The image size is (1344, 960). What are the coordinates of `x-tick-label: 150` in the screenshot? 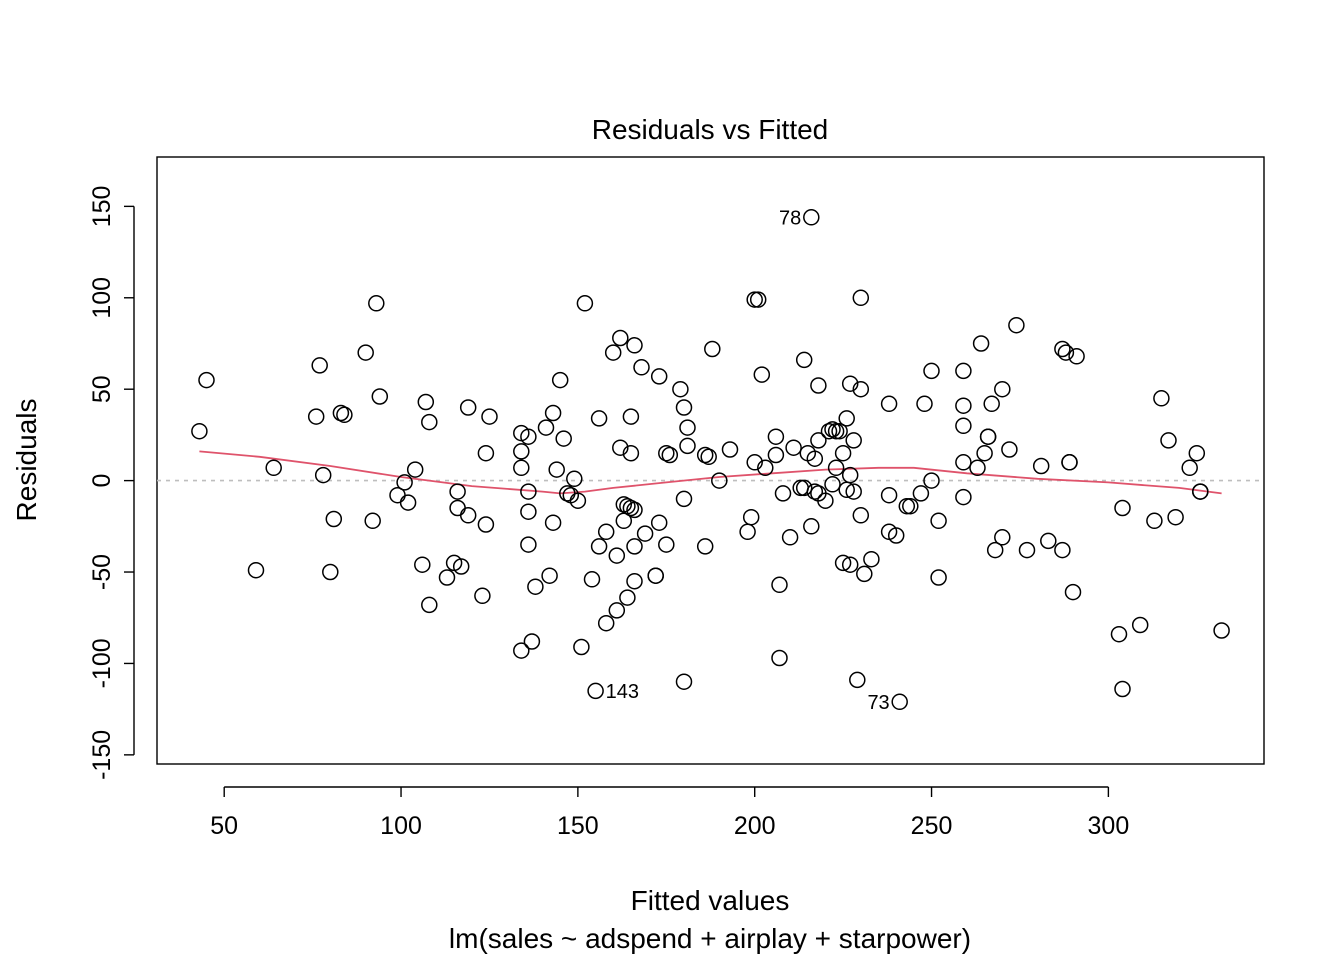 It's located at (578, 826).